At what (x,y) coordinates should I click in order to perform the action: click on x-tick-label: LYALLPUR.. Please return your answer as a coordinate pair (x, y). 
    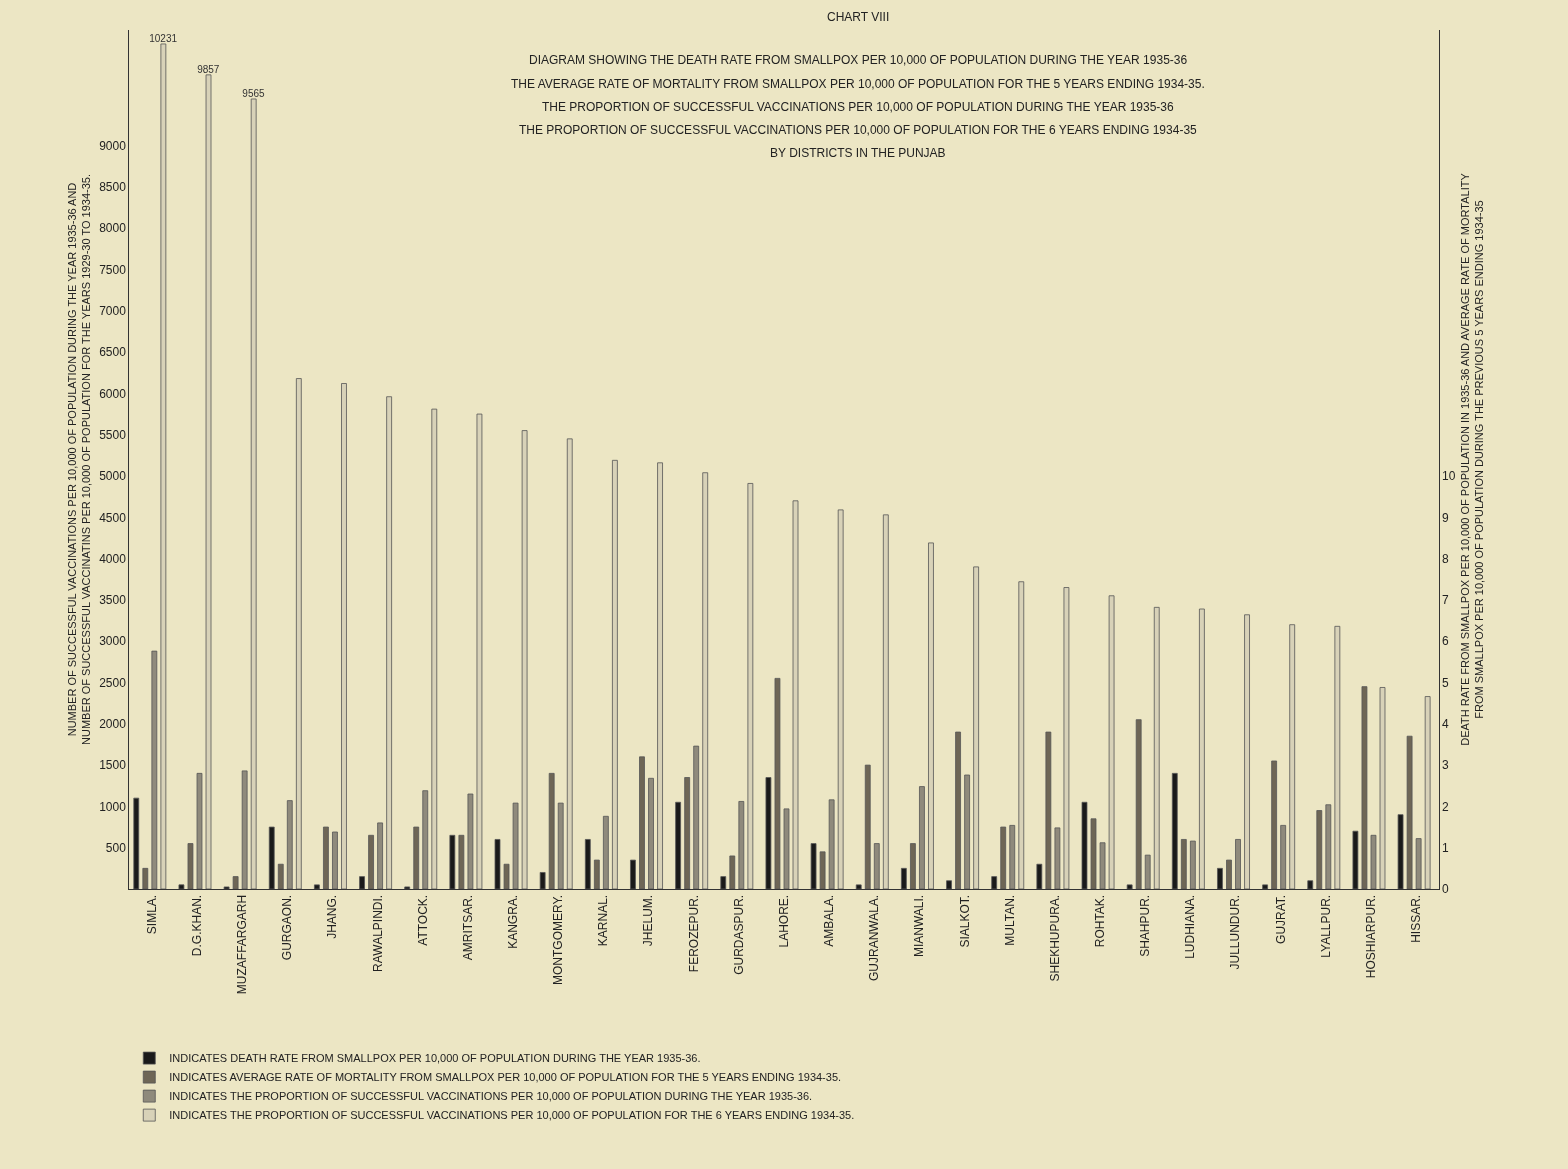
    Looking at the image, I should click on (1325, 926).